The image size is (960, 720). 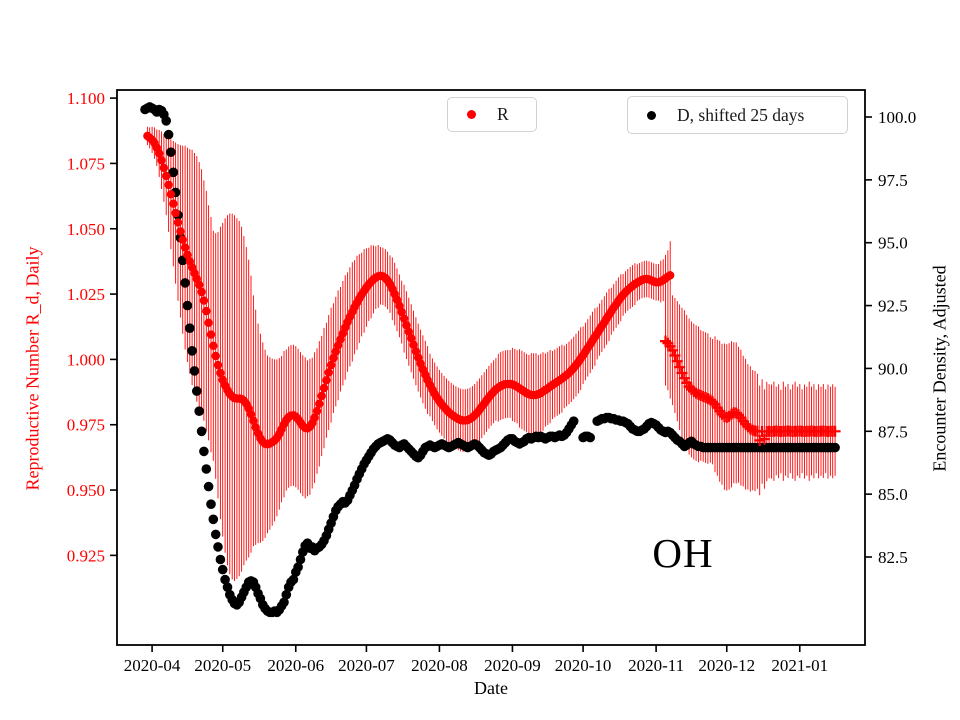 What do you see at coordinates (295, 665) in the screenshot?
I see `x-tick-label: 2020-06` at bounding box center [295, 665].